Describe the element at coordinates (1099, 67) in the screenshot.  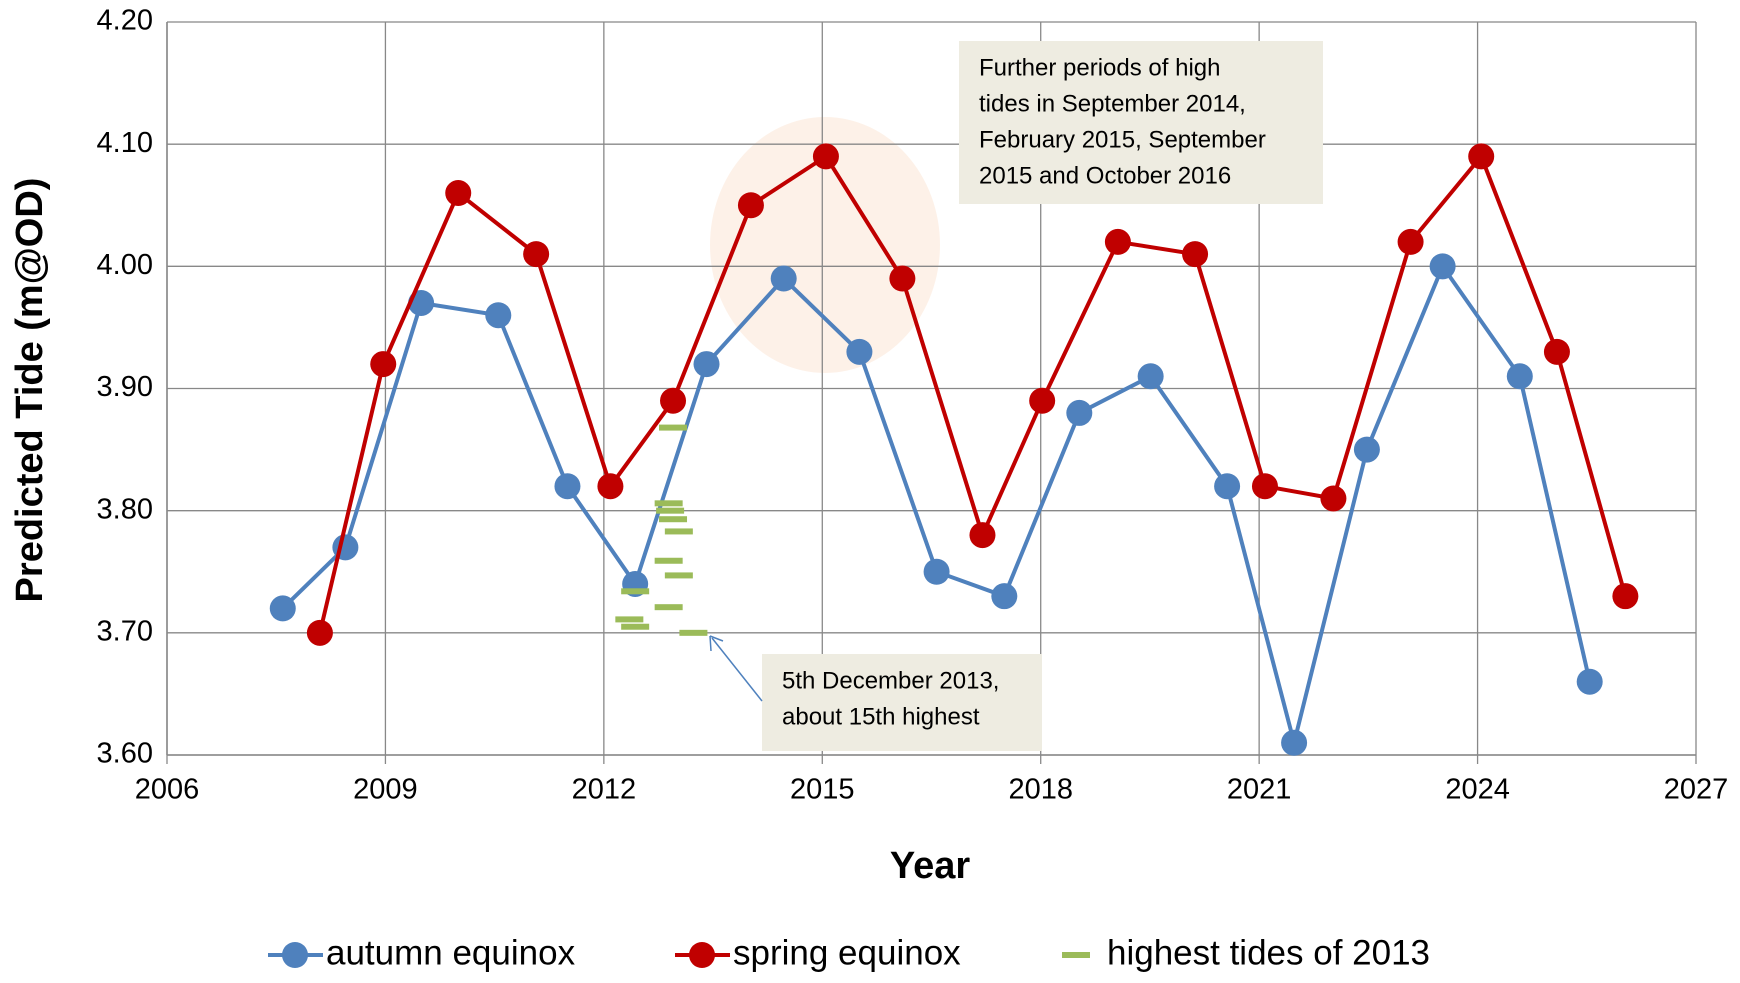
I see `annotation-text: Further periods of high` at that location.